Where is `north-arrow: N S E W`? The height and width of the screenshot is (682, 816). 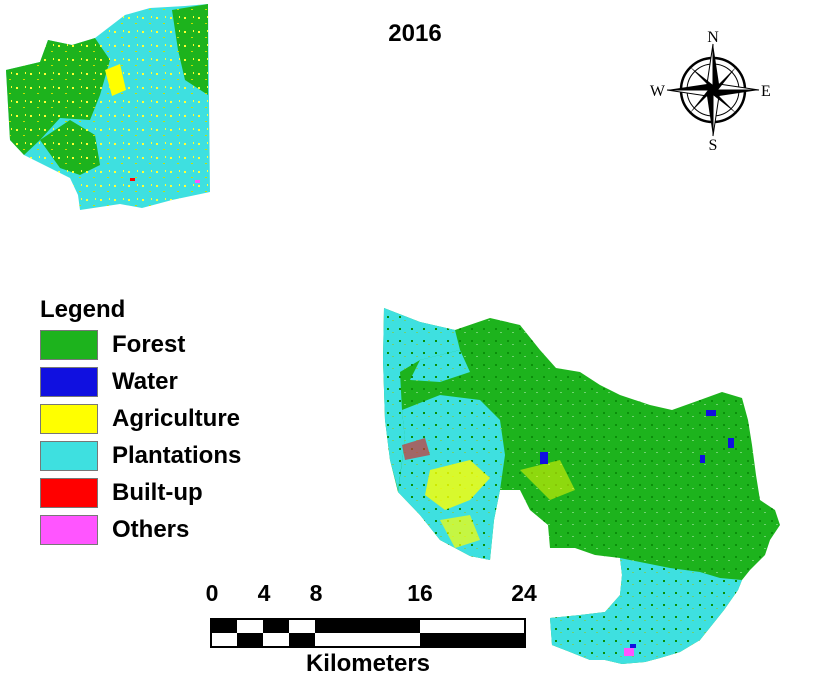 north-arrow: N S E W is located at coordinates (710, 91).